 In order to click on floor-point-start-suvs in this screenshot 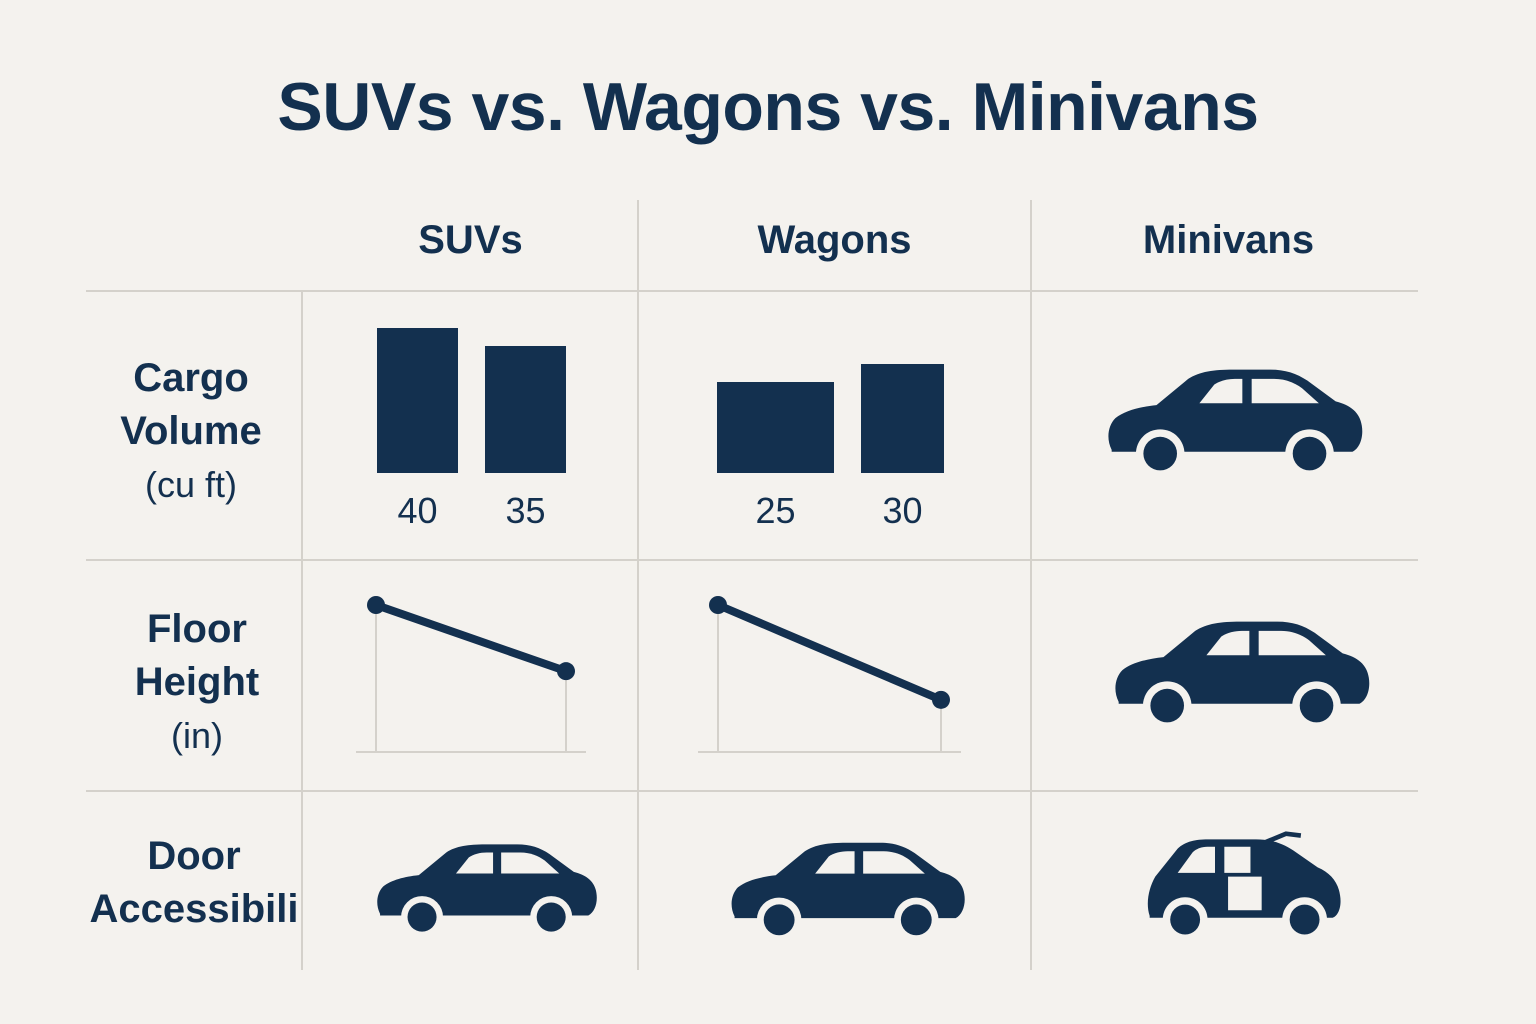, I will do `click(376, 605)`.